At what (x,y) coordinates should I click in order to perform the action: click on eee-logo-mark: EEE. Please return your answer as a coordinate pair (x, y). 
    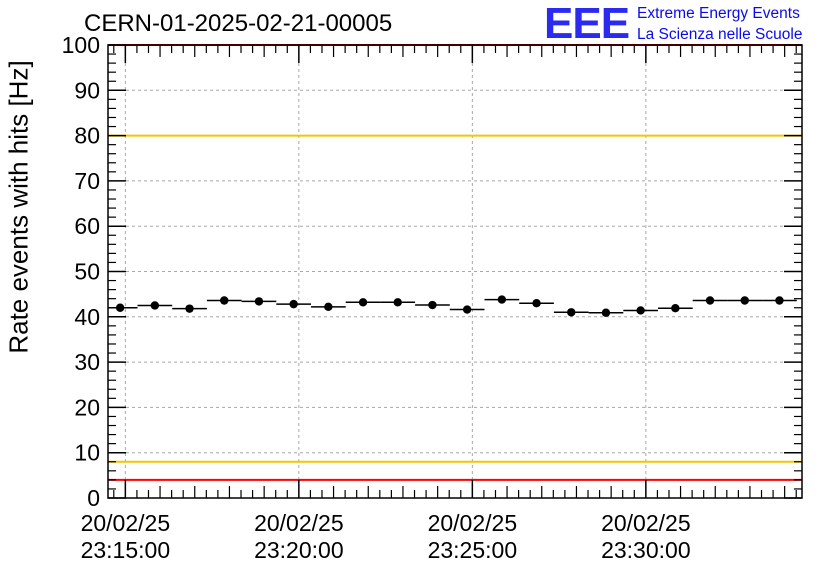
    Looking at the image, I should click on (587, 24).